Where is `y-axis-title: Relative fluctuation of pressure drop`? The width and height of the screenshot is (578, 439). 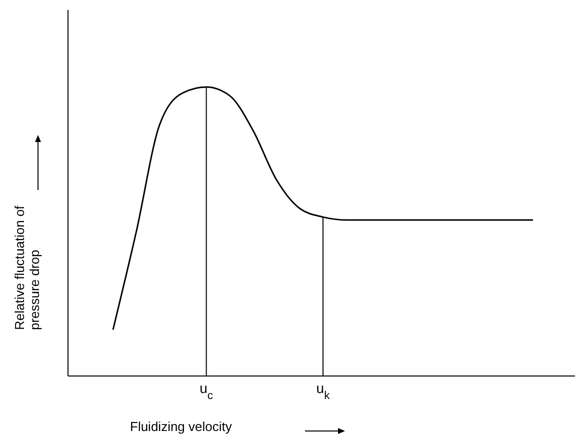 y-axis-title: Relative fluctuation of pressure drop is located at coordinates (27, 267).